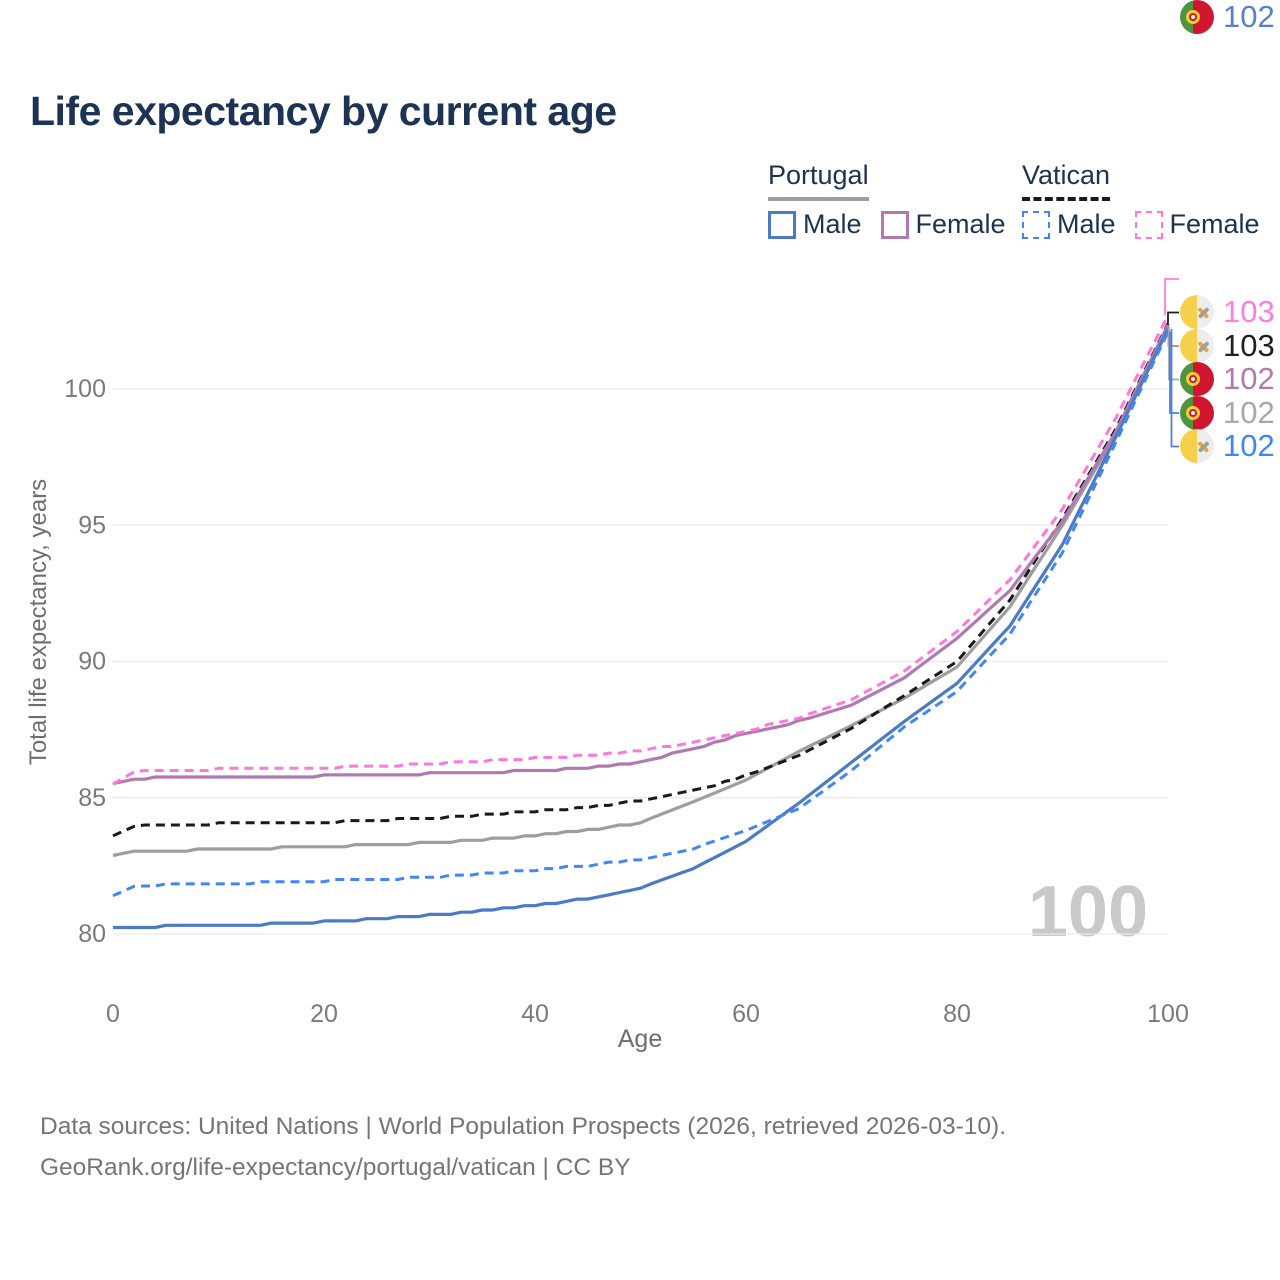 The width and height of the screenshot is (1280, 1280). I want to click on legend-country-portugal: Portugal, so click(818, 180).